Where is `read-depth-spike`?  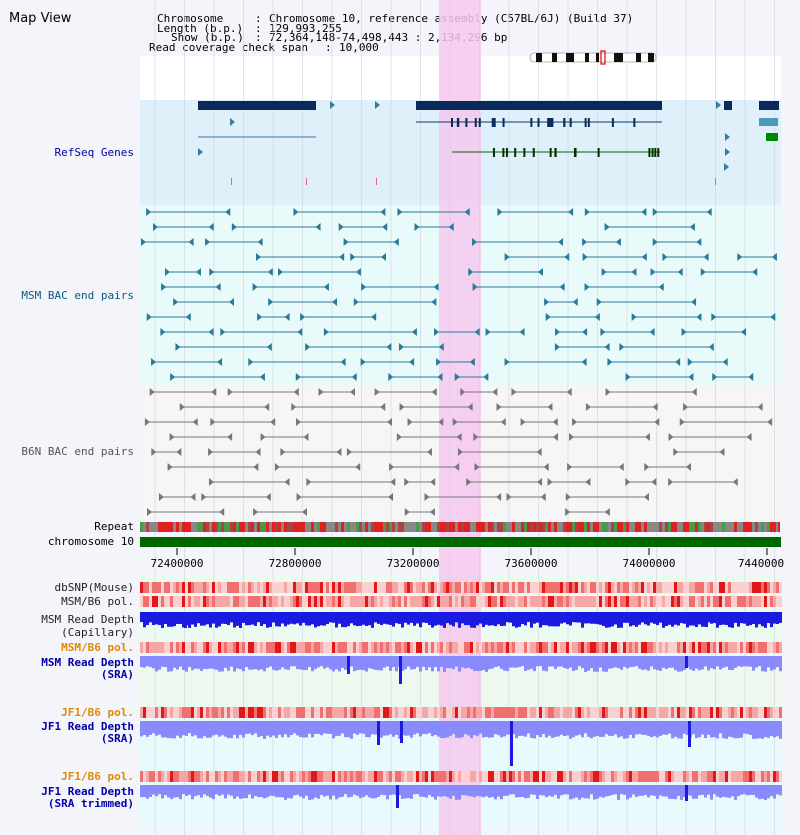
read-depth-spike is located at coordinates (397, 796).